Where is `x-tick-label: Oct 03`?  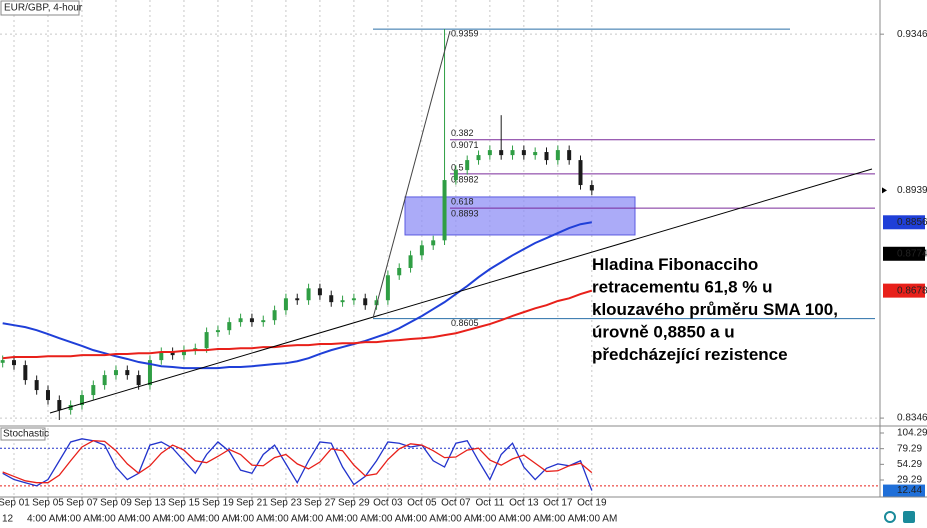
x-tick-label: Oct 03 is located at coordinates (388, 503).